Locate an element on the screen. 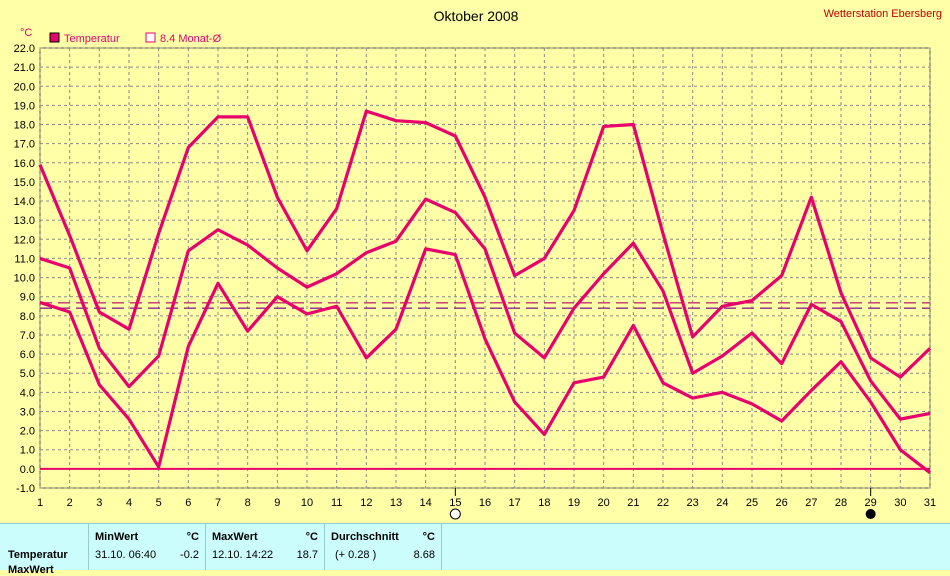 Image resolution: width=950 pixels, height=576 pixels. min-value: -0.2 is located at coordinates (189, 555).